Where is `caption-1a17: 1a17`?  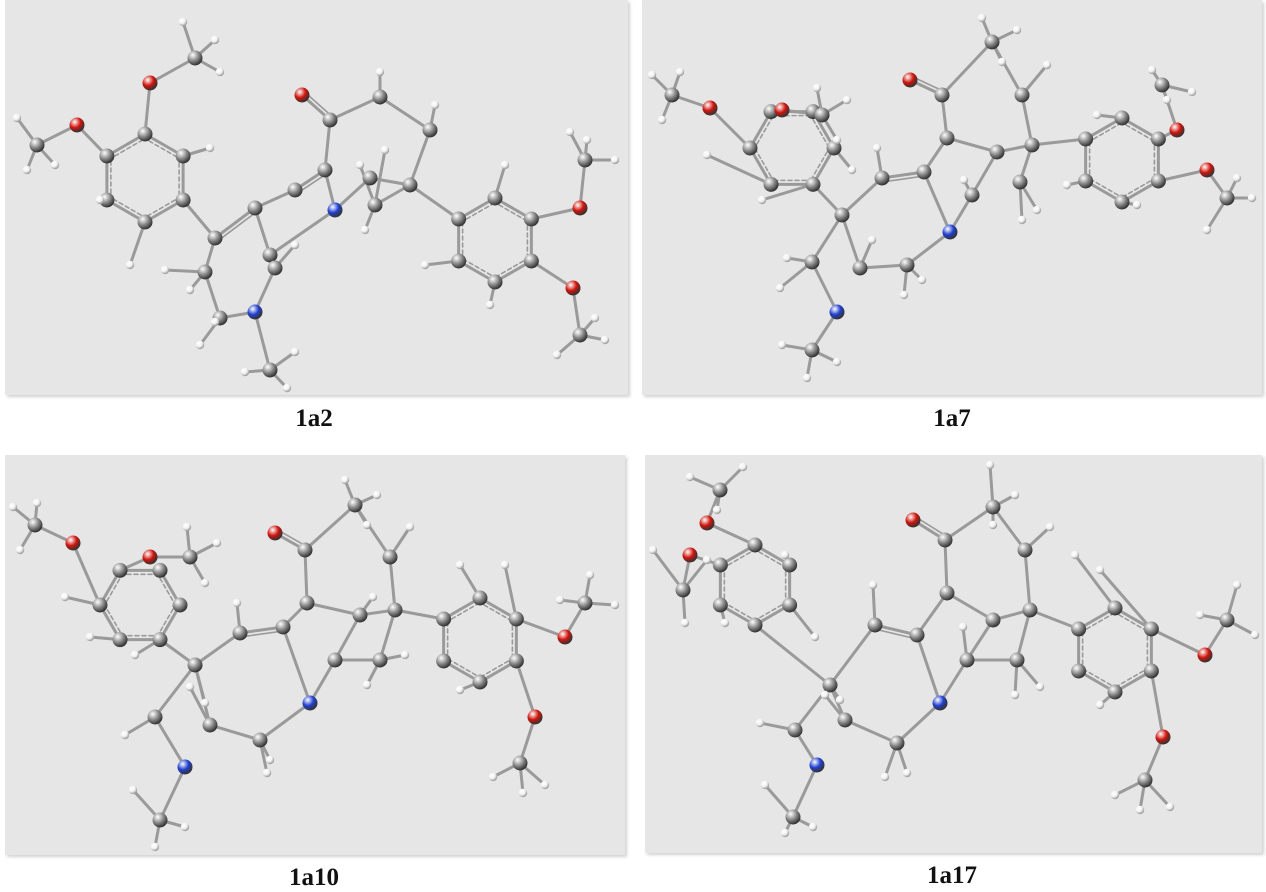
caption-1a17: 1a17 is located at coordinates (952, 875).